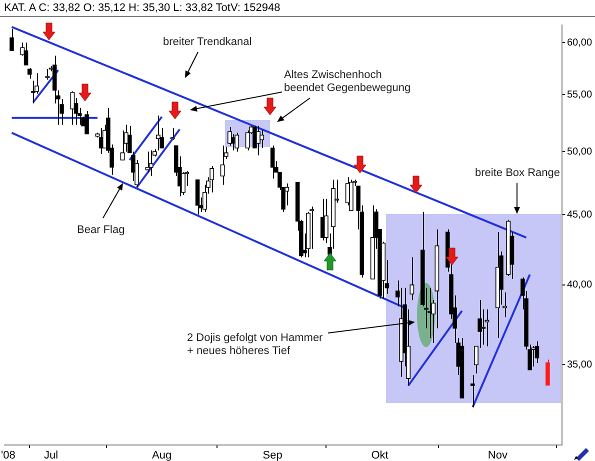 This screenshot has width=595, height=461. Describe the element at coordinates (8, 455) in the screenshot. I see `x-tick-label: '08` at that location.